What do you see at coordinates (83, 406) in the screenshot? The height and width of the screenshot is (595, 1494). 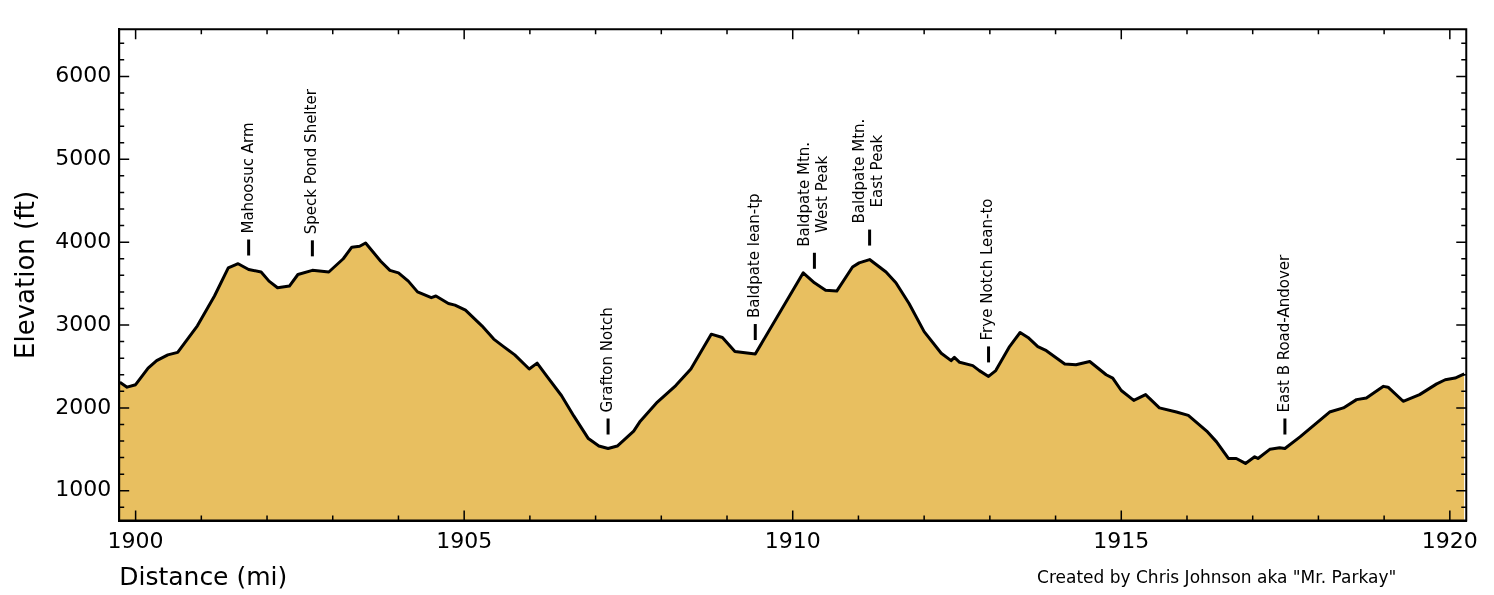 I see `y-tick-label: 2000` at bounding box center [83, 406].